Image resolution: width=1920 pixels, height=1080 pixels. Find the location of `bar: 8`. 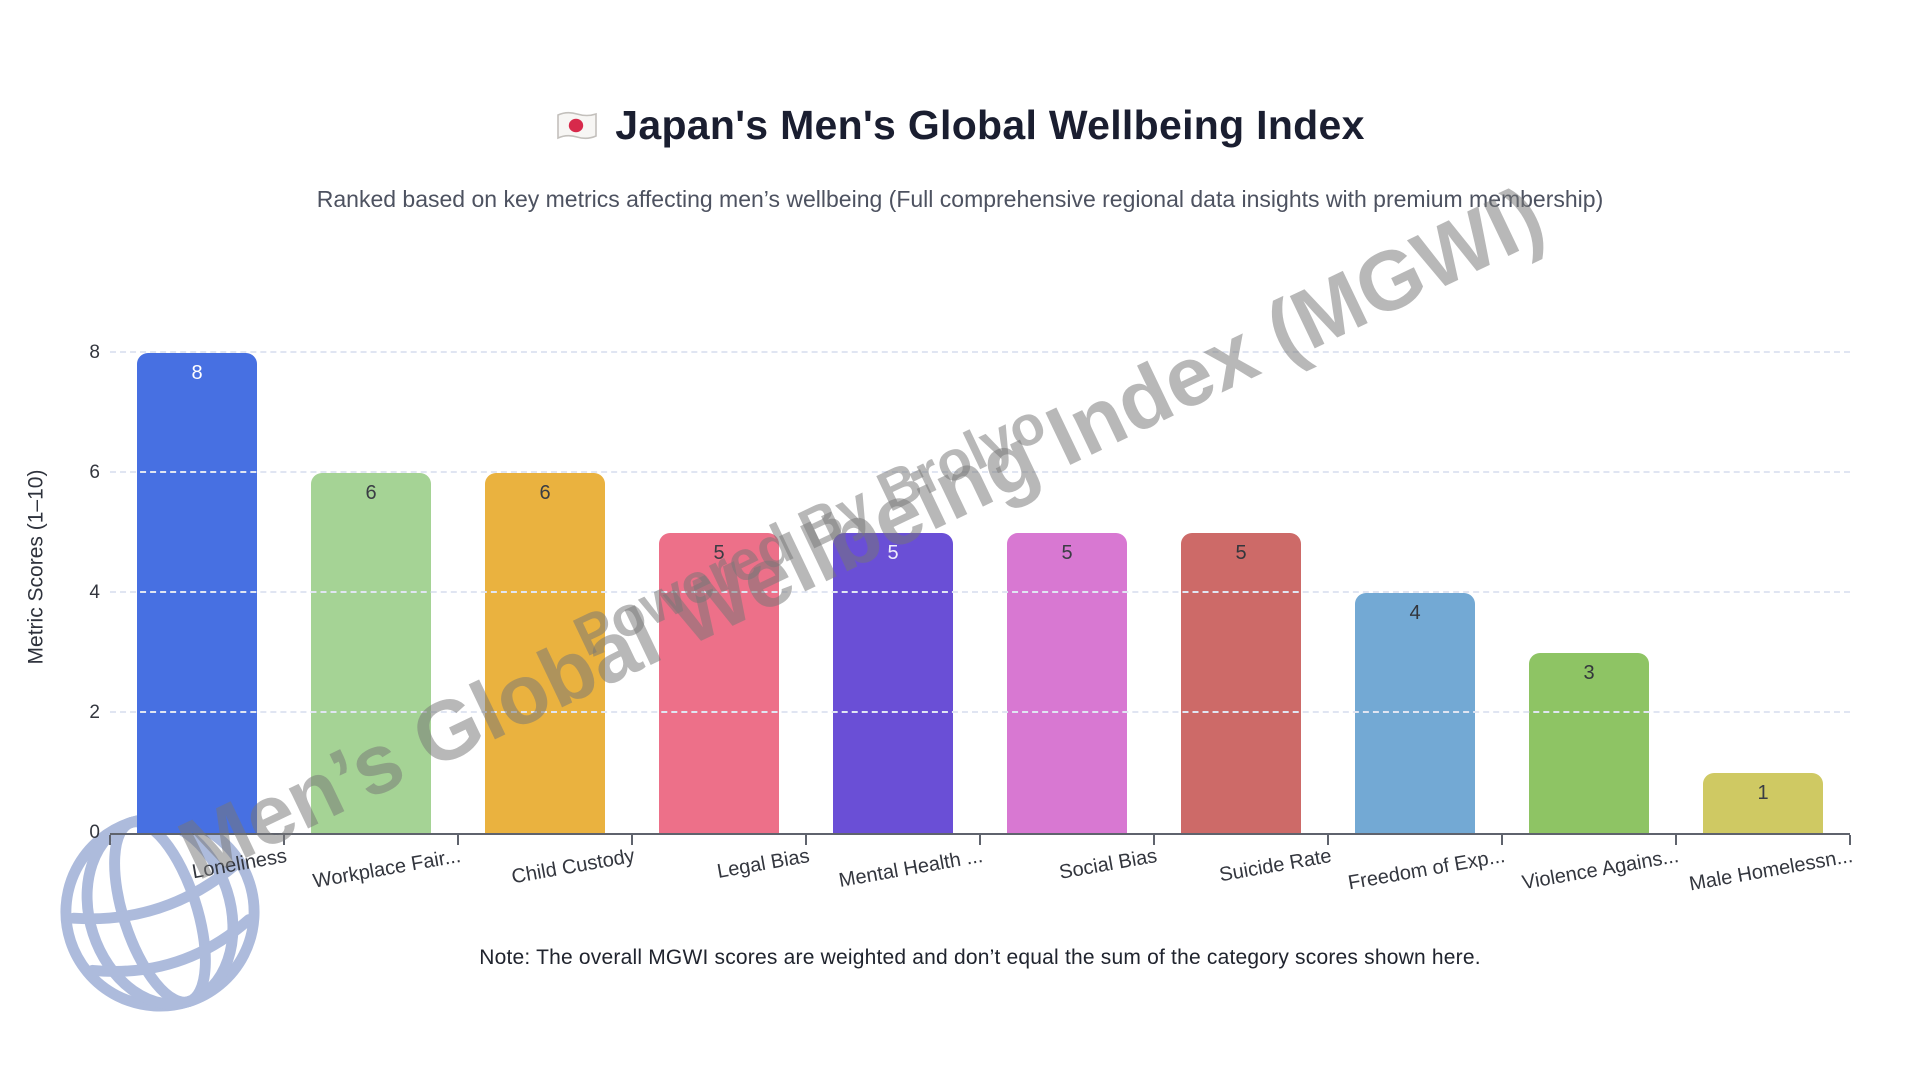

bar: 8 is located at coordinates (197, 593).